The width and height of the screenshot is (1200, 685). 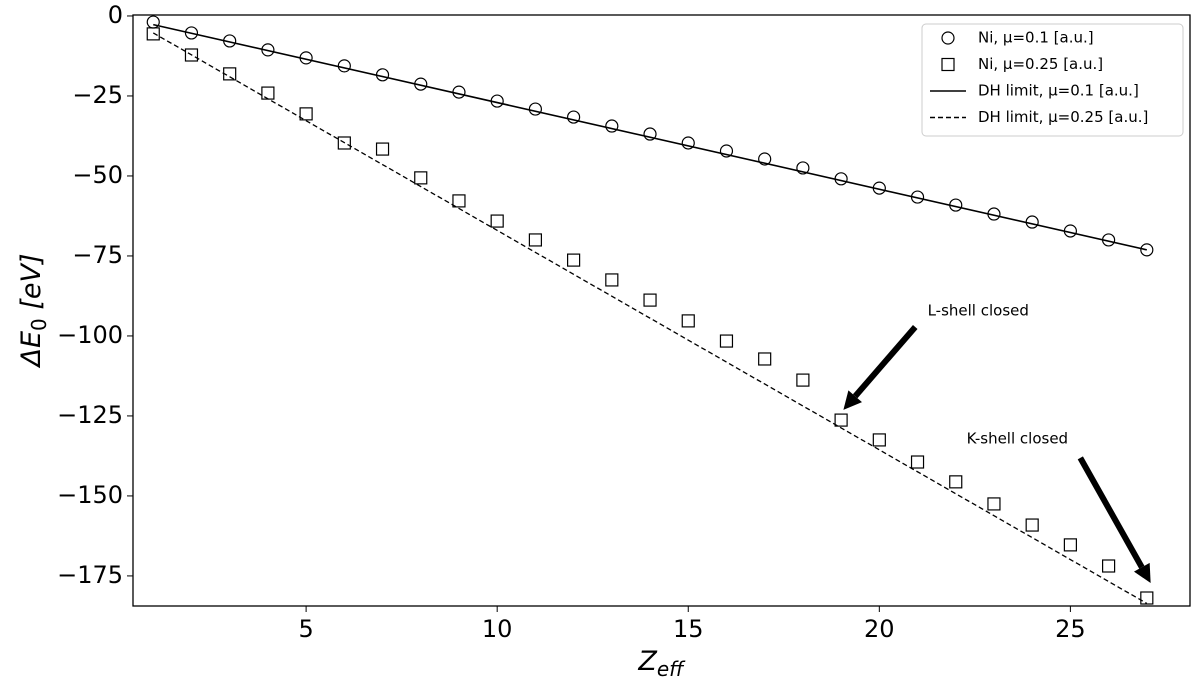 What do you see at coordinates (671, 669) in the screenshot?
I see `x-label-sub: eff` at bounding box center [671, 669].